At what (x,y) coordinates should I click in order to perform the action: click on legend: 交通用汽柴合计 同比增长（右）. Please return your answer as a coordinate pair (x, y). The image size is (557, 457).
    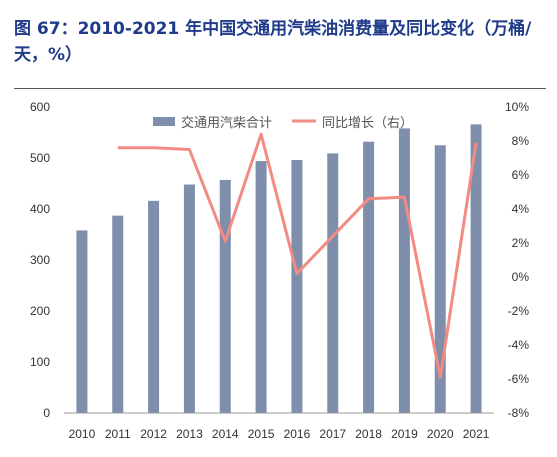
    Looking at the image, I should click on (283, 123).